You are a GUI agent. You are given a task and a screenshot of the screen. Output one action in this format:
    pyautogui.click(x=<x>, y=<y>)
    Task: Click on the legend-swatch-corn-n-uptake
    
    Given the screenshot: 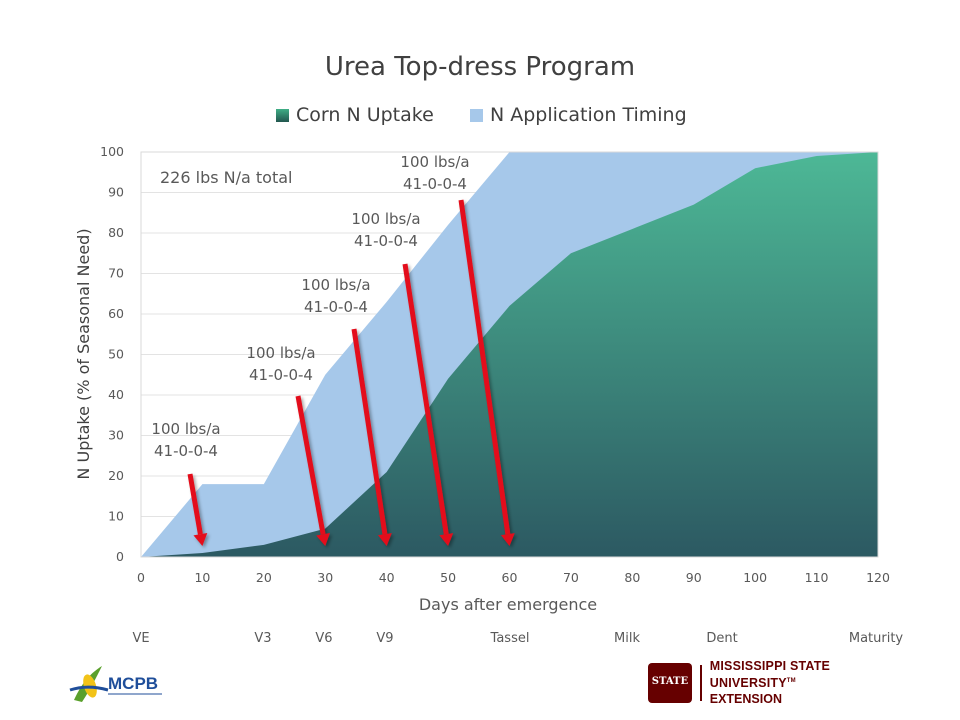 What is the action you would take?
    pyautogui.click(x=282, y=115)
    